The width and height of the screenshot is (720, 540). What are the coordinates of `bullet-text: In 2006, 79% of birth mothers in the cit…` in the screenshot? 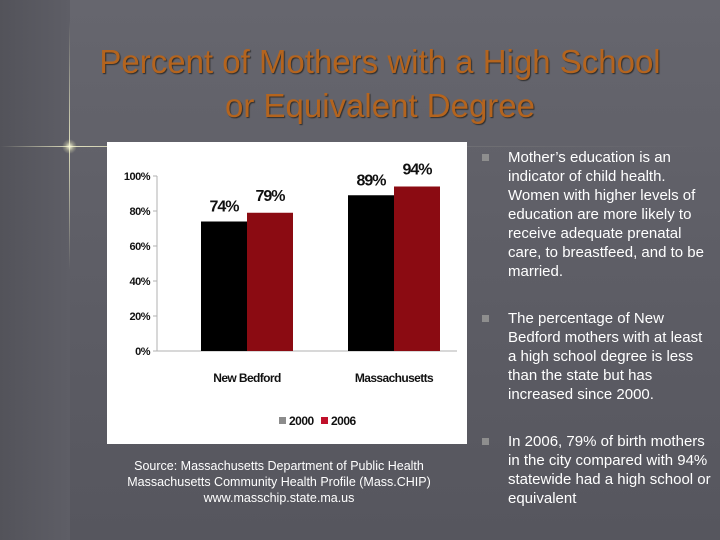 It's located at (609, 470).